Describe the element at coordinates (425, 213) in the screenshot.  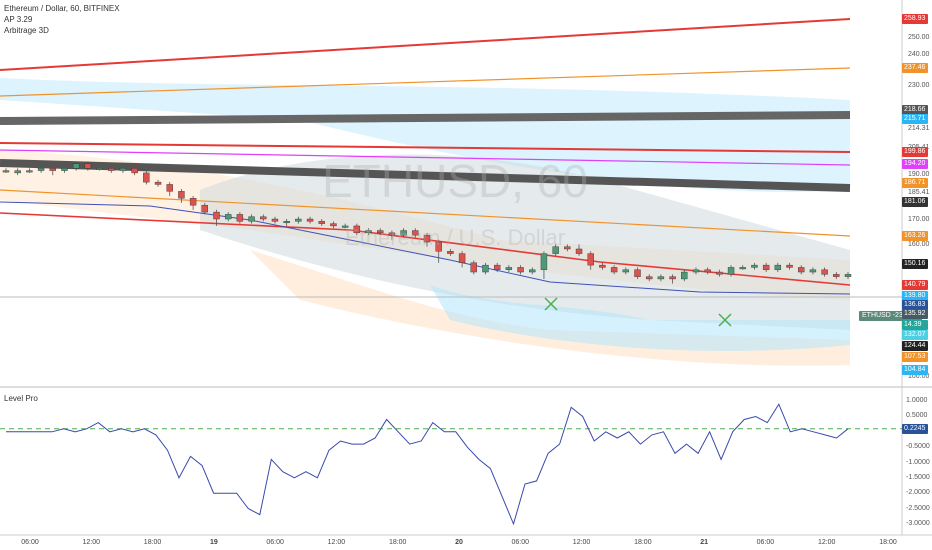
I see `orange-lower-line` at that location.